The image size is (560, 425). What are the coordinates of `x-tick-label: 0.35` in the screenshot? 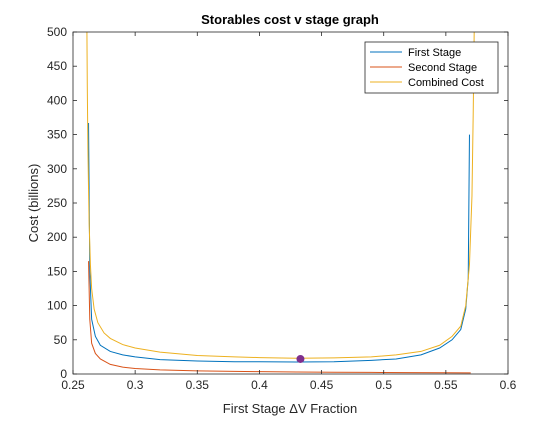 It's located at (198, 385).